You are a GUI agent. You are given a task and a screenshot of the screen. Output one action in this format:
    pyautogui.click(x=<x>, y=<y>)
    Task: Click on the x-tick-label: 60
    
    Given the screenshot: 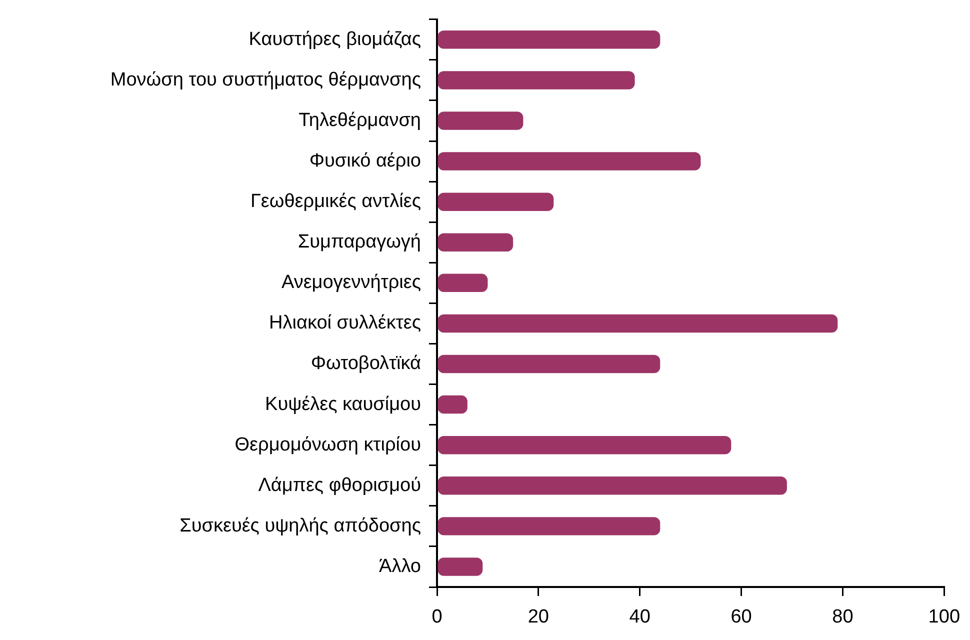 What is the action you would take?
    pyautogui.click(x=741, y=617)
    